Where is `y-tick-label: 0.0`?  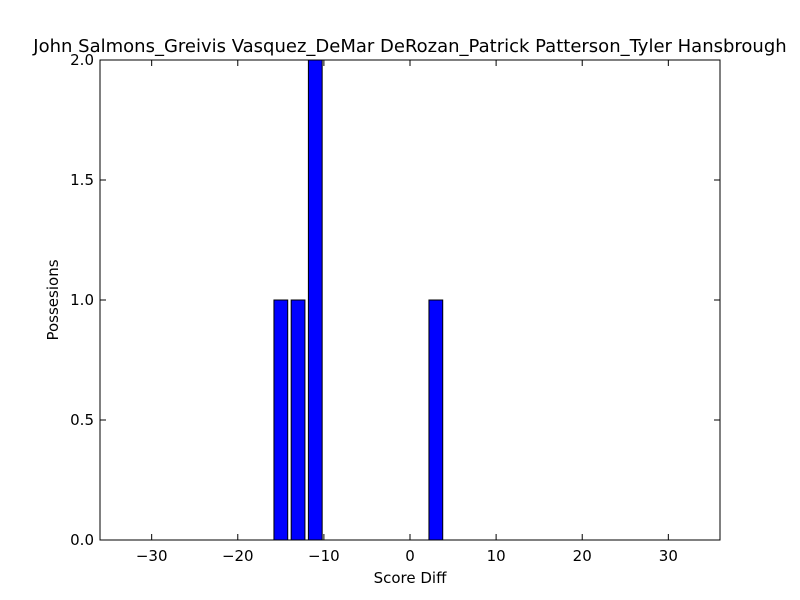
y-tick-label: 0.0 is located at coordinates (82, 540).